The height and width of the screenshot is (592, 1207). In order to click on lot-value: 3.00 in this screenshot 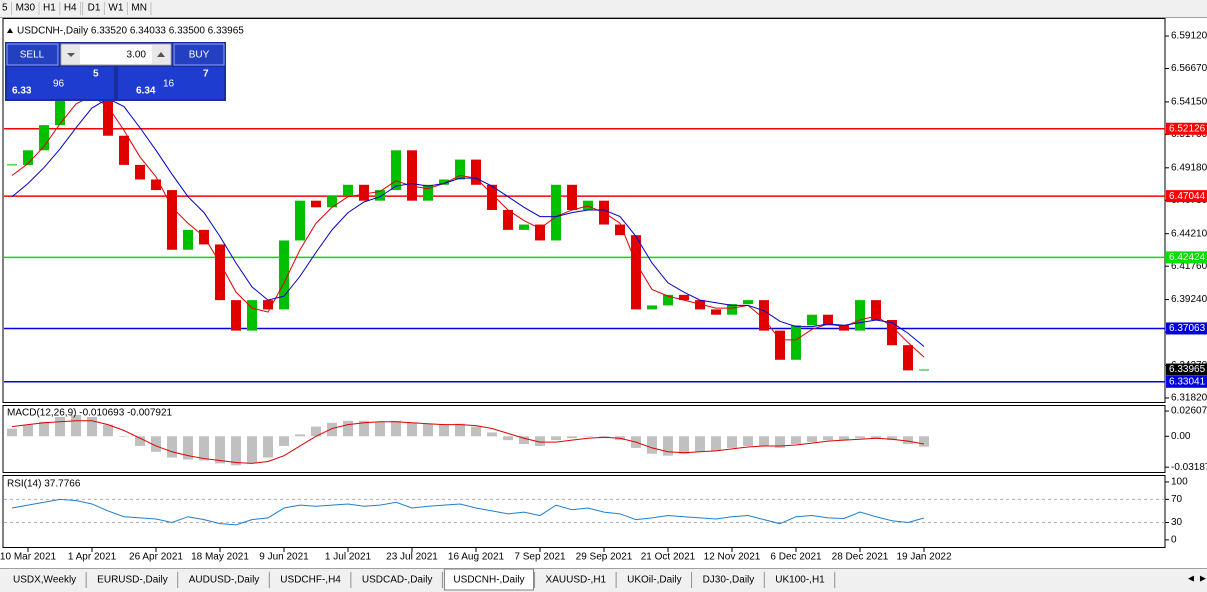, I will do `click(137, 55)`.